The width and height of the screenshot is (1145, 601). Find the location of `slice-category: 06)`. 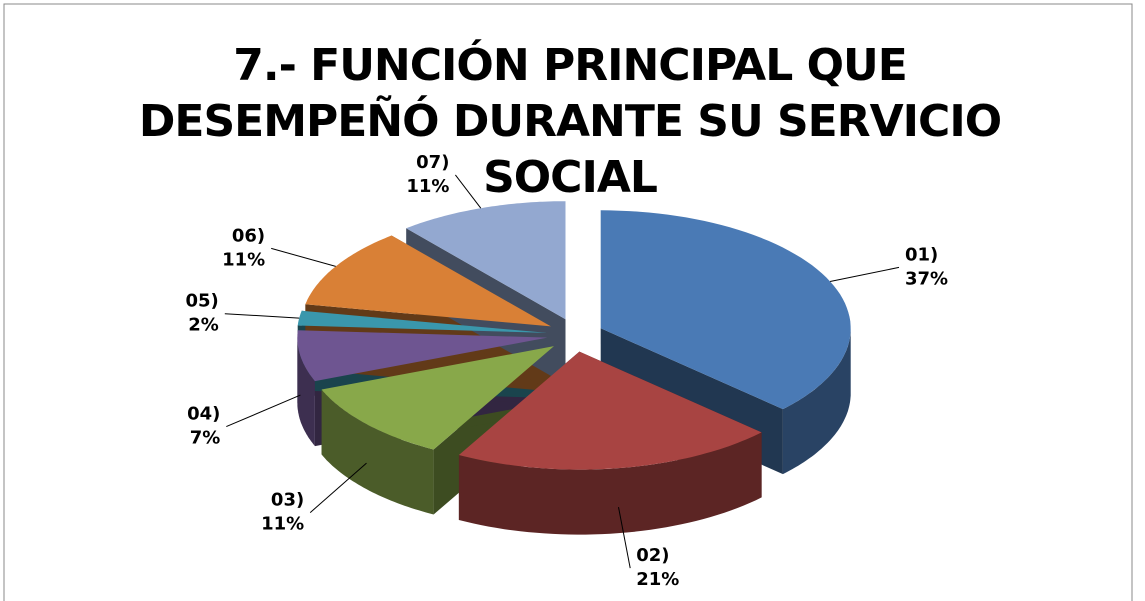

slice-category: 06) is located at coordinates (248, 235).